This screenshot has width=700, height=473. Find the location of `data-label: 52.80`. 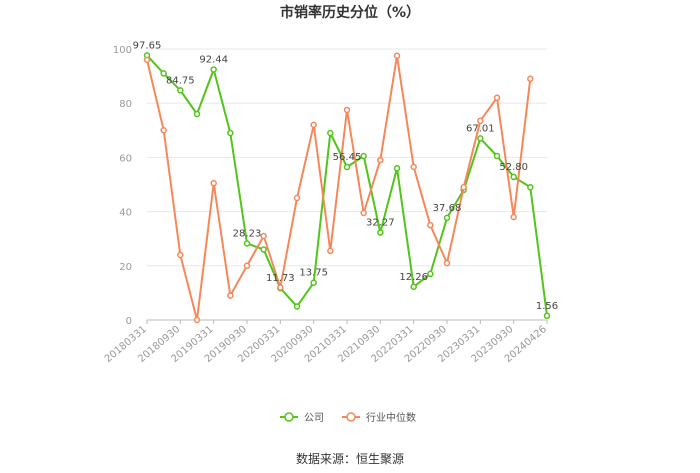

data-label: 52.80 is located at coordinates (513, 167).